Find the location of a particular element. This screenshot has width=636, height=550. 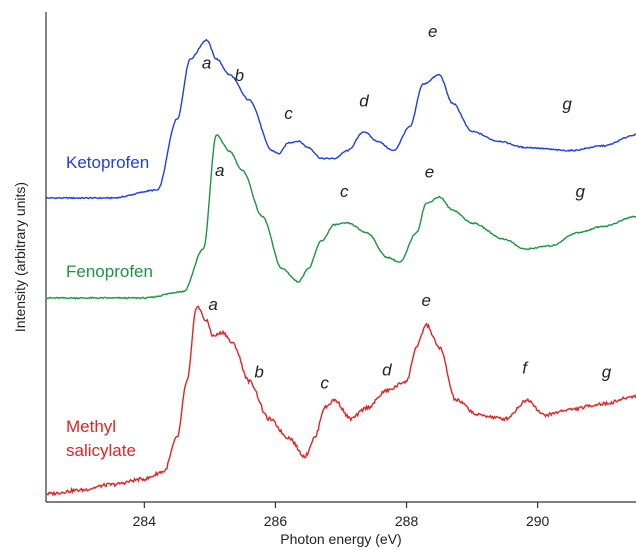

x-axis-title: Photon energy (eV) is located at coordinates (340, 539).